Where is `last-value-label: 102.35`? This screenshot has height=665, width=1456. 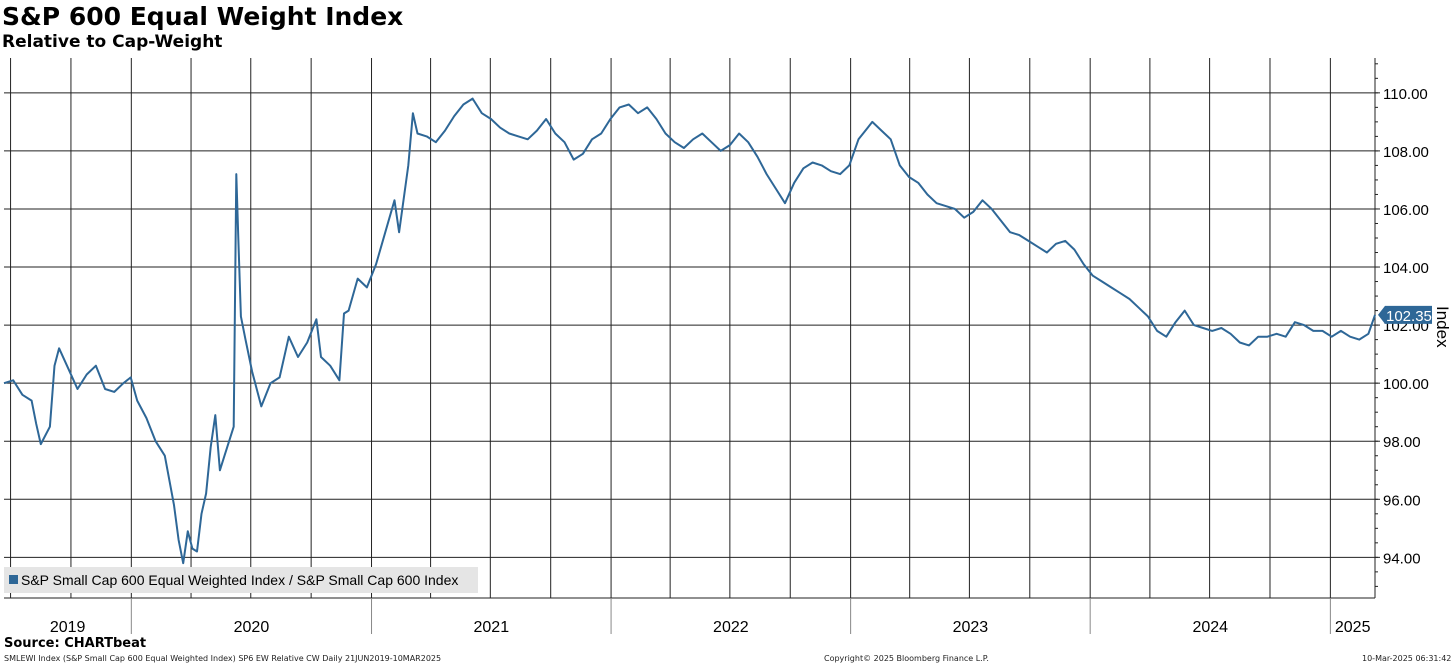 last-value-label: 102.35 is located at coordinates (1409, 316).